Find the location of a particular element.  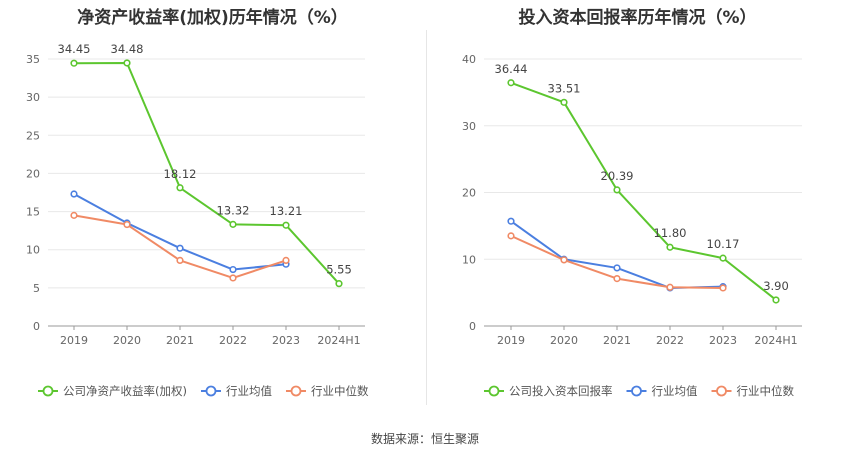

legend-label: 公司投入资本回报率 is located at coordinates (561, 391).